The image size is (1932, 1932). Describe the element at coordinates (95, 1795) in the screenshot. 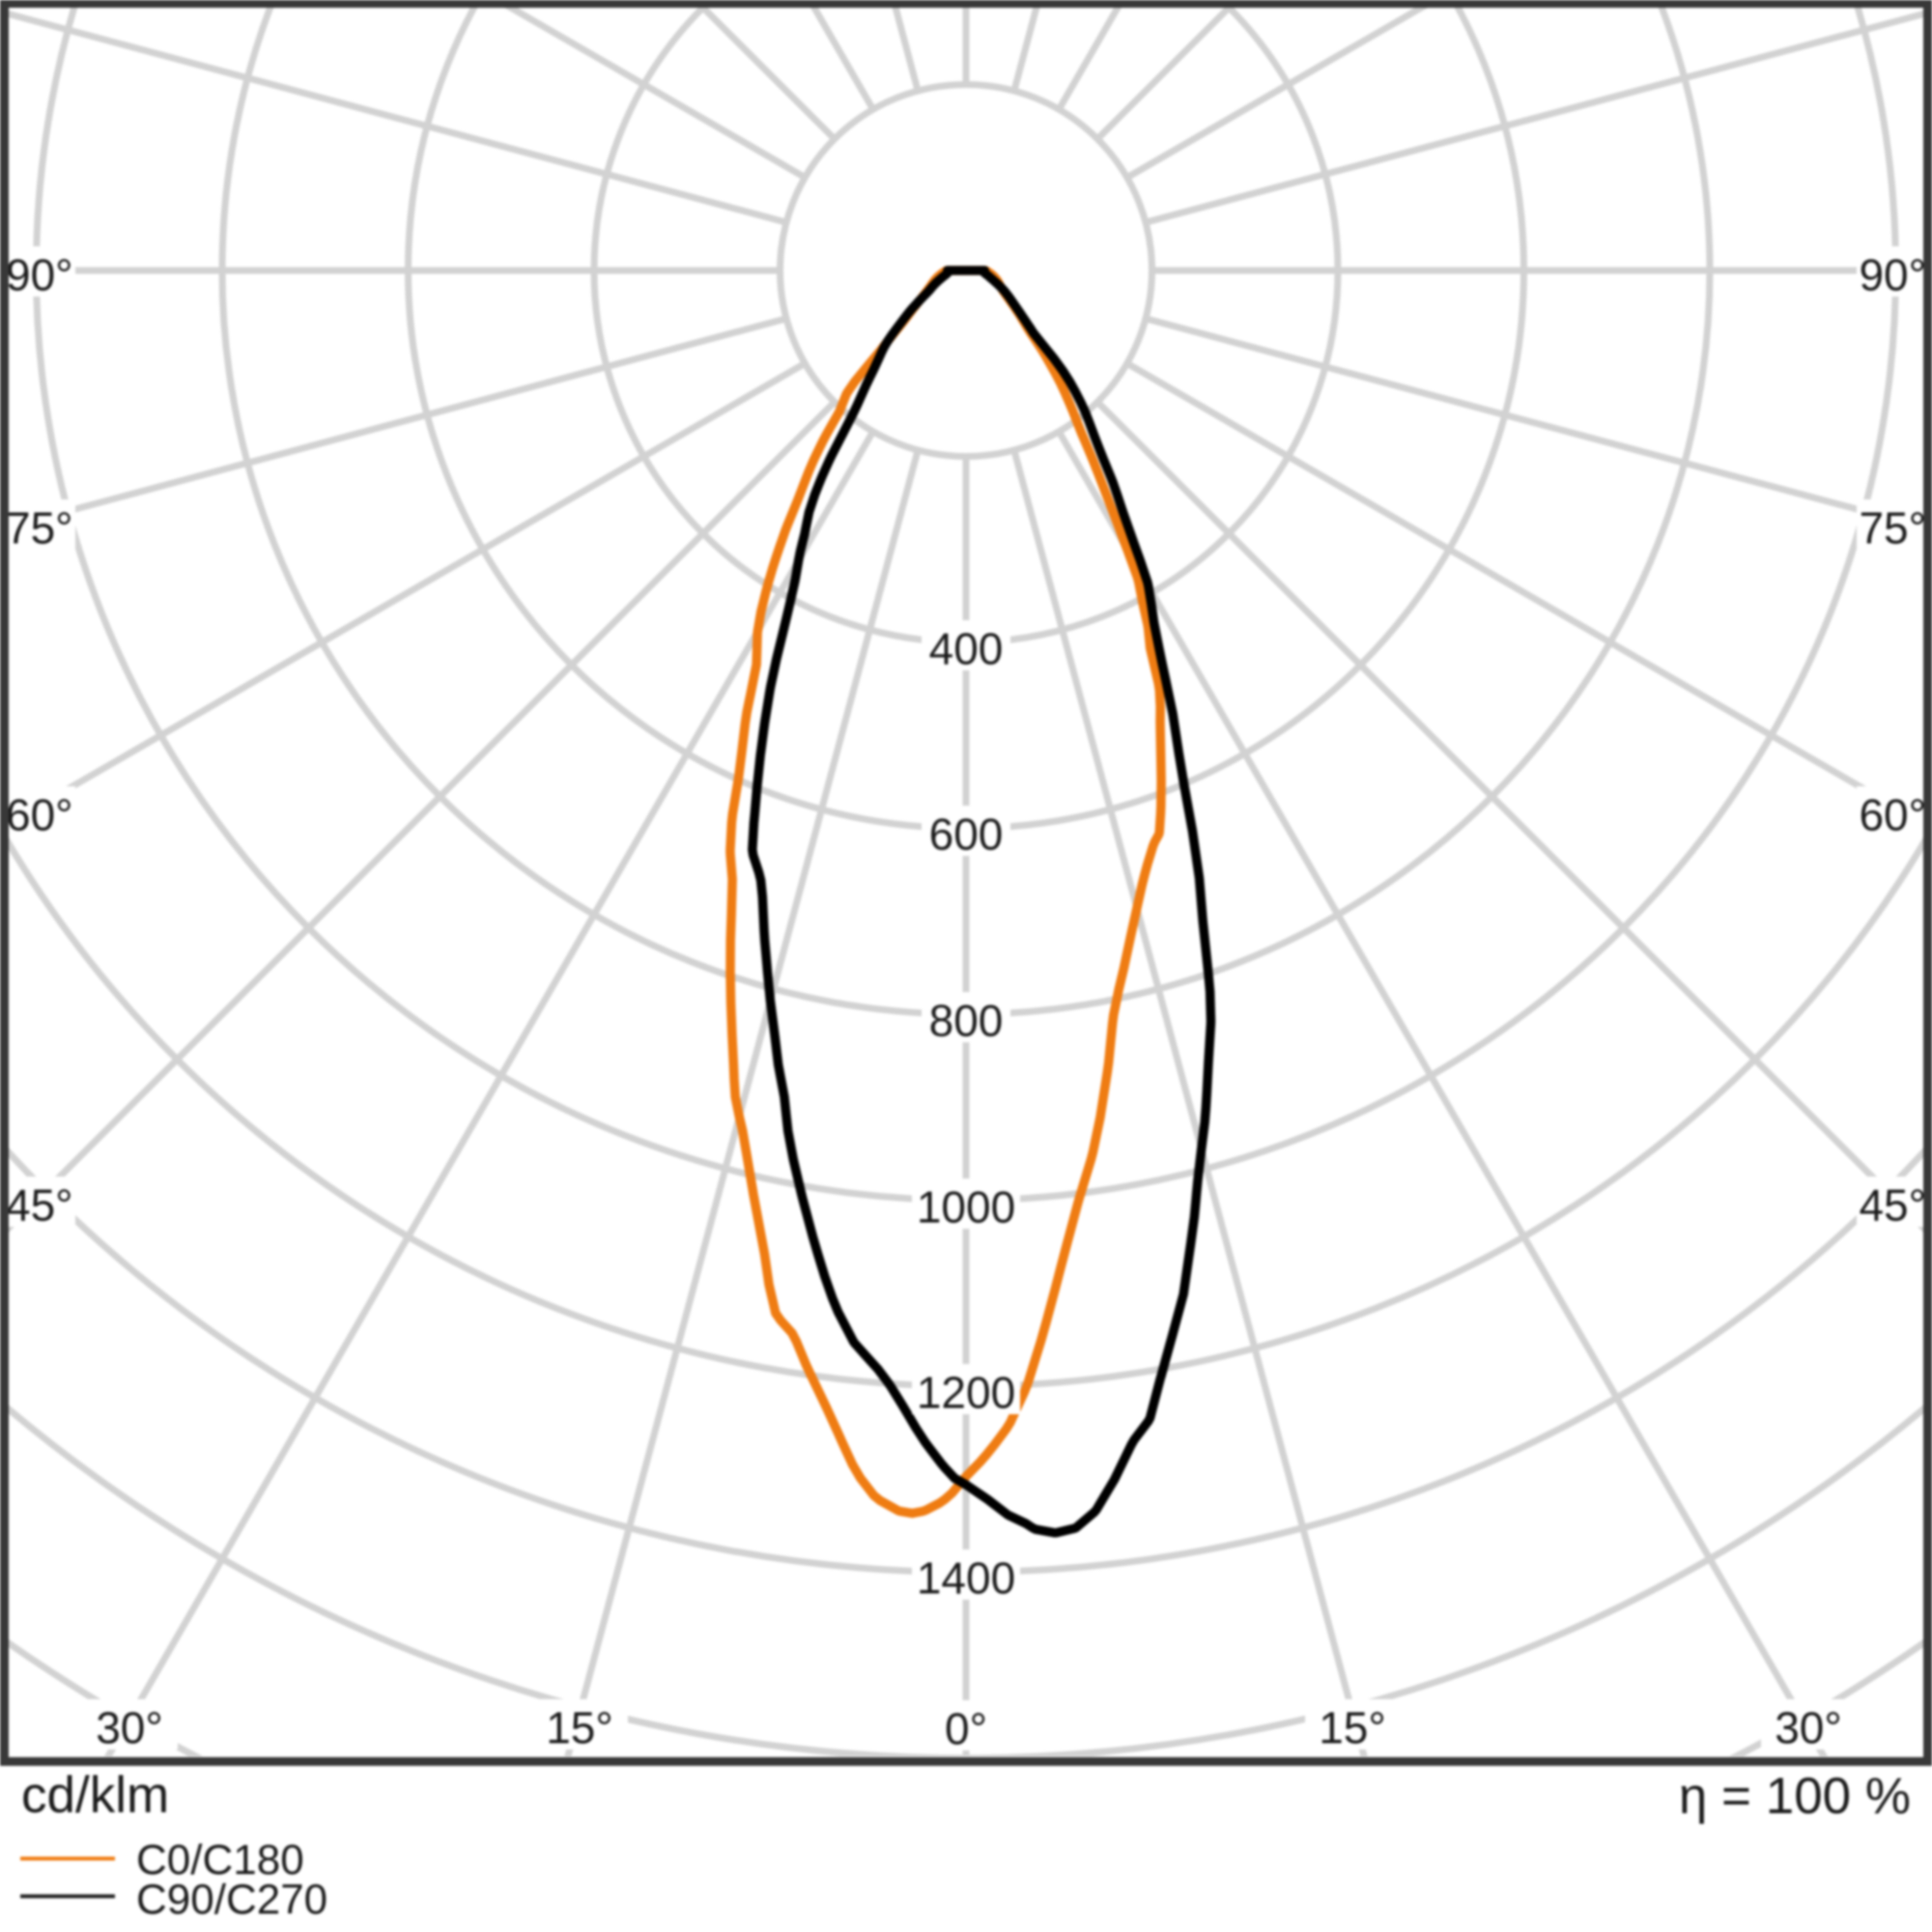

I see `svg-text: cd/klm` at that location.